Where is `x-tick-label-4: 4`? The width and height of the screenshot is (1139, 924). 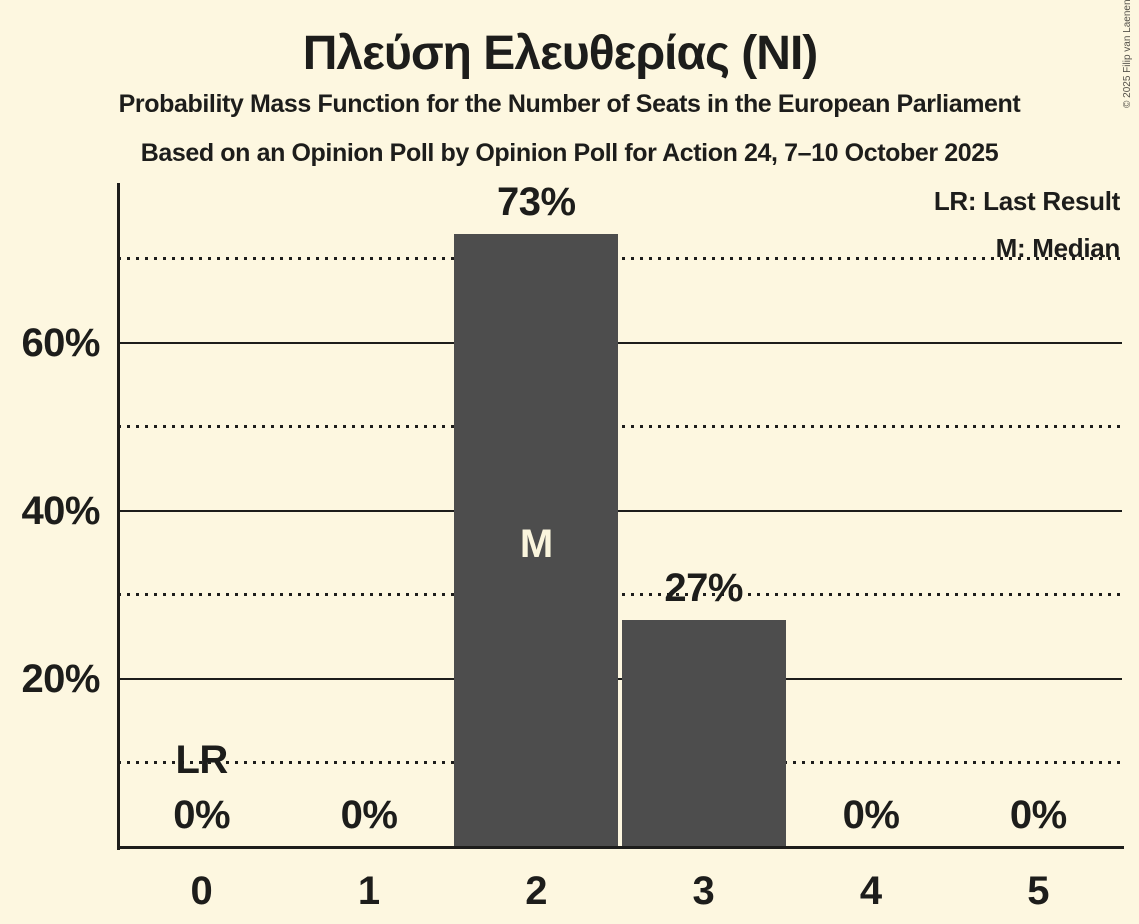 x-tick-label-4: 4 is located at coordinates (871, 891).